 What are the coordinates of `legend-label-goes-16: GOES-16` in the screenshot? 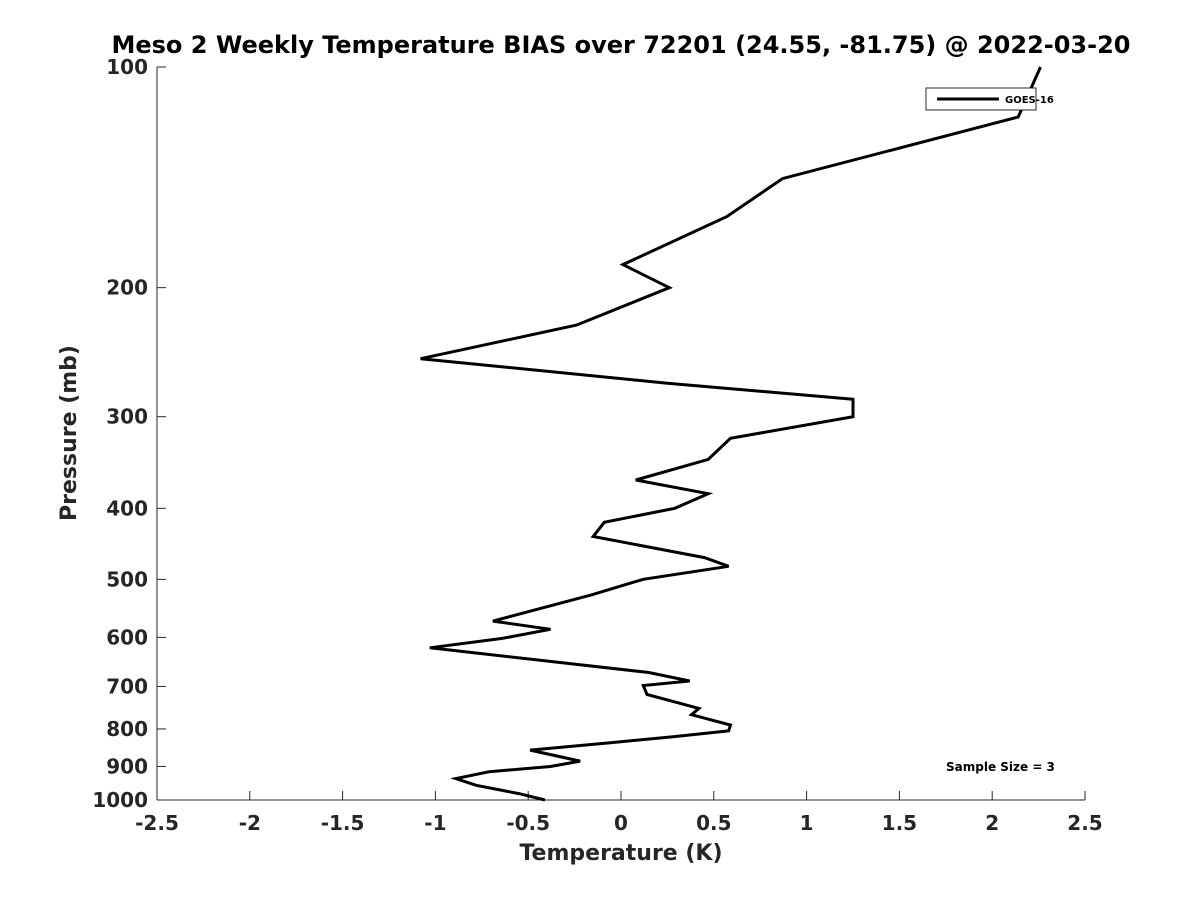 It's located at (1029, 100).